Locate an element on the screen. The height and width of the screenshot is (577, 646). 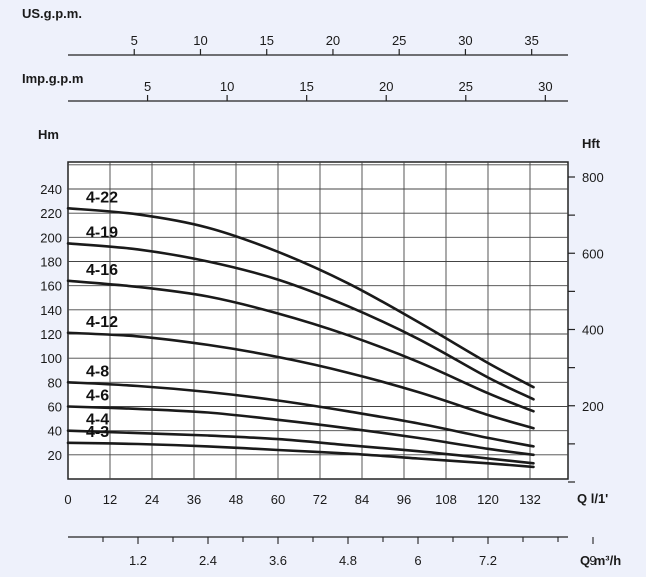
y-m-tick-label: 80 is located at coordinates (55, 382).